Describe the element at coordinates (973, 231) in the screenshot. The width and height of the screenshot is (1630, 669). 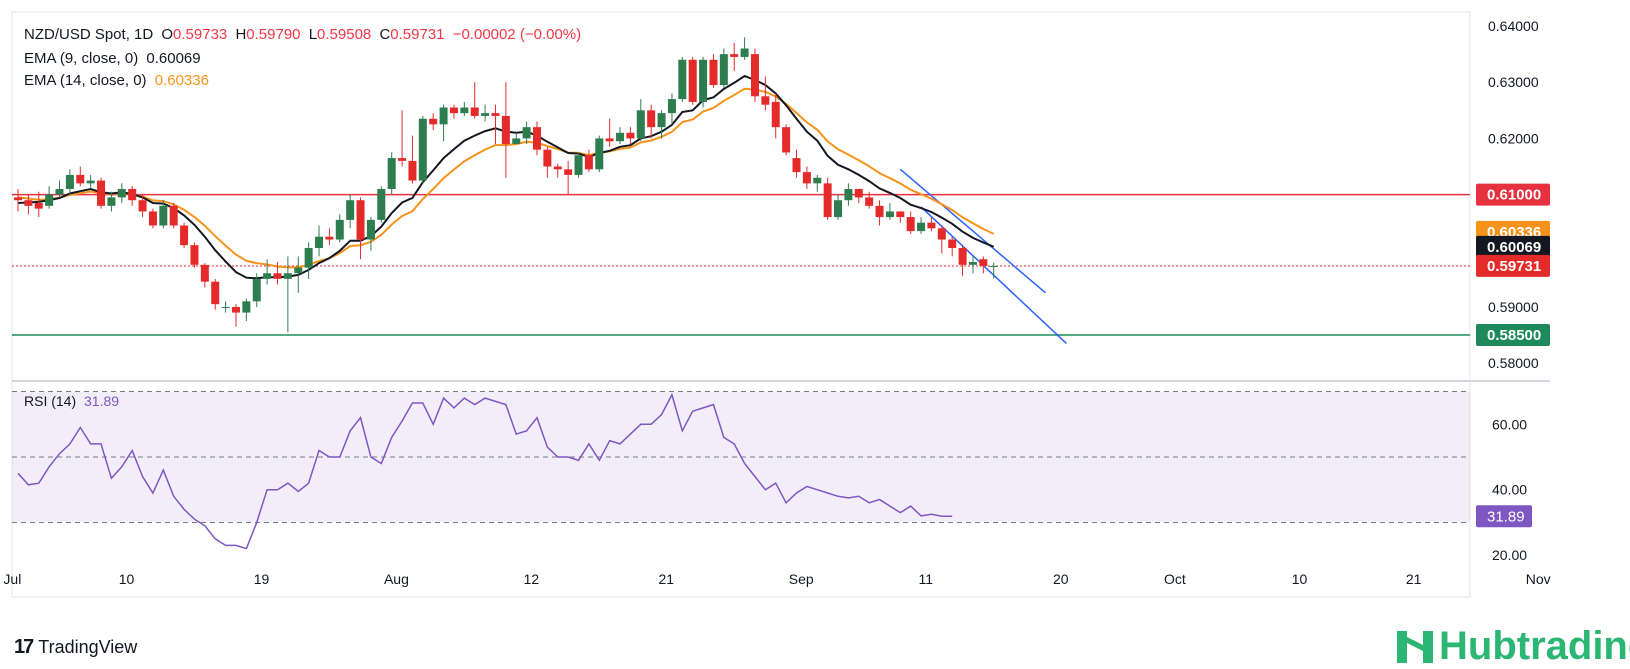
I see `channel-upper-line` at that location.